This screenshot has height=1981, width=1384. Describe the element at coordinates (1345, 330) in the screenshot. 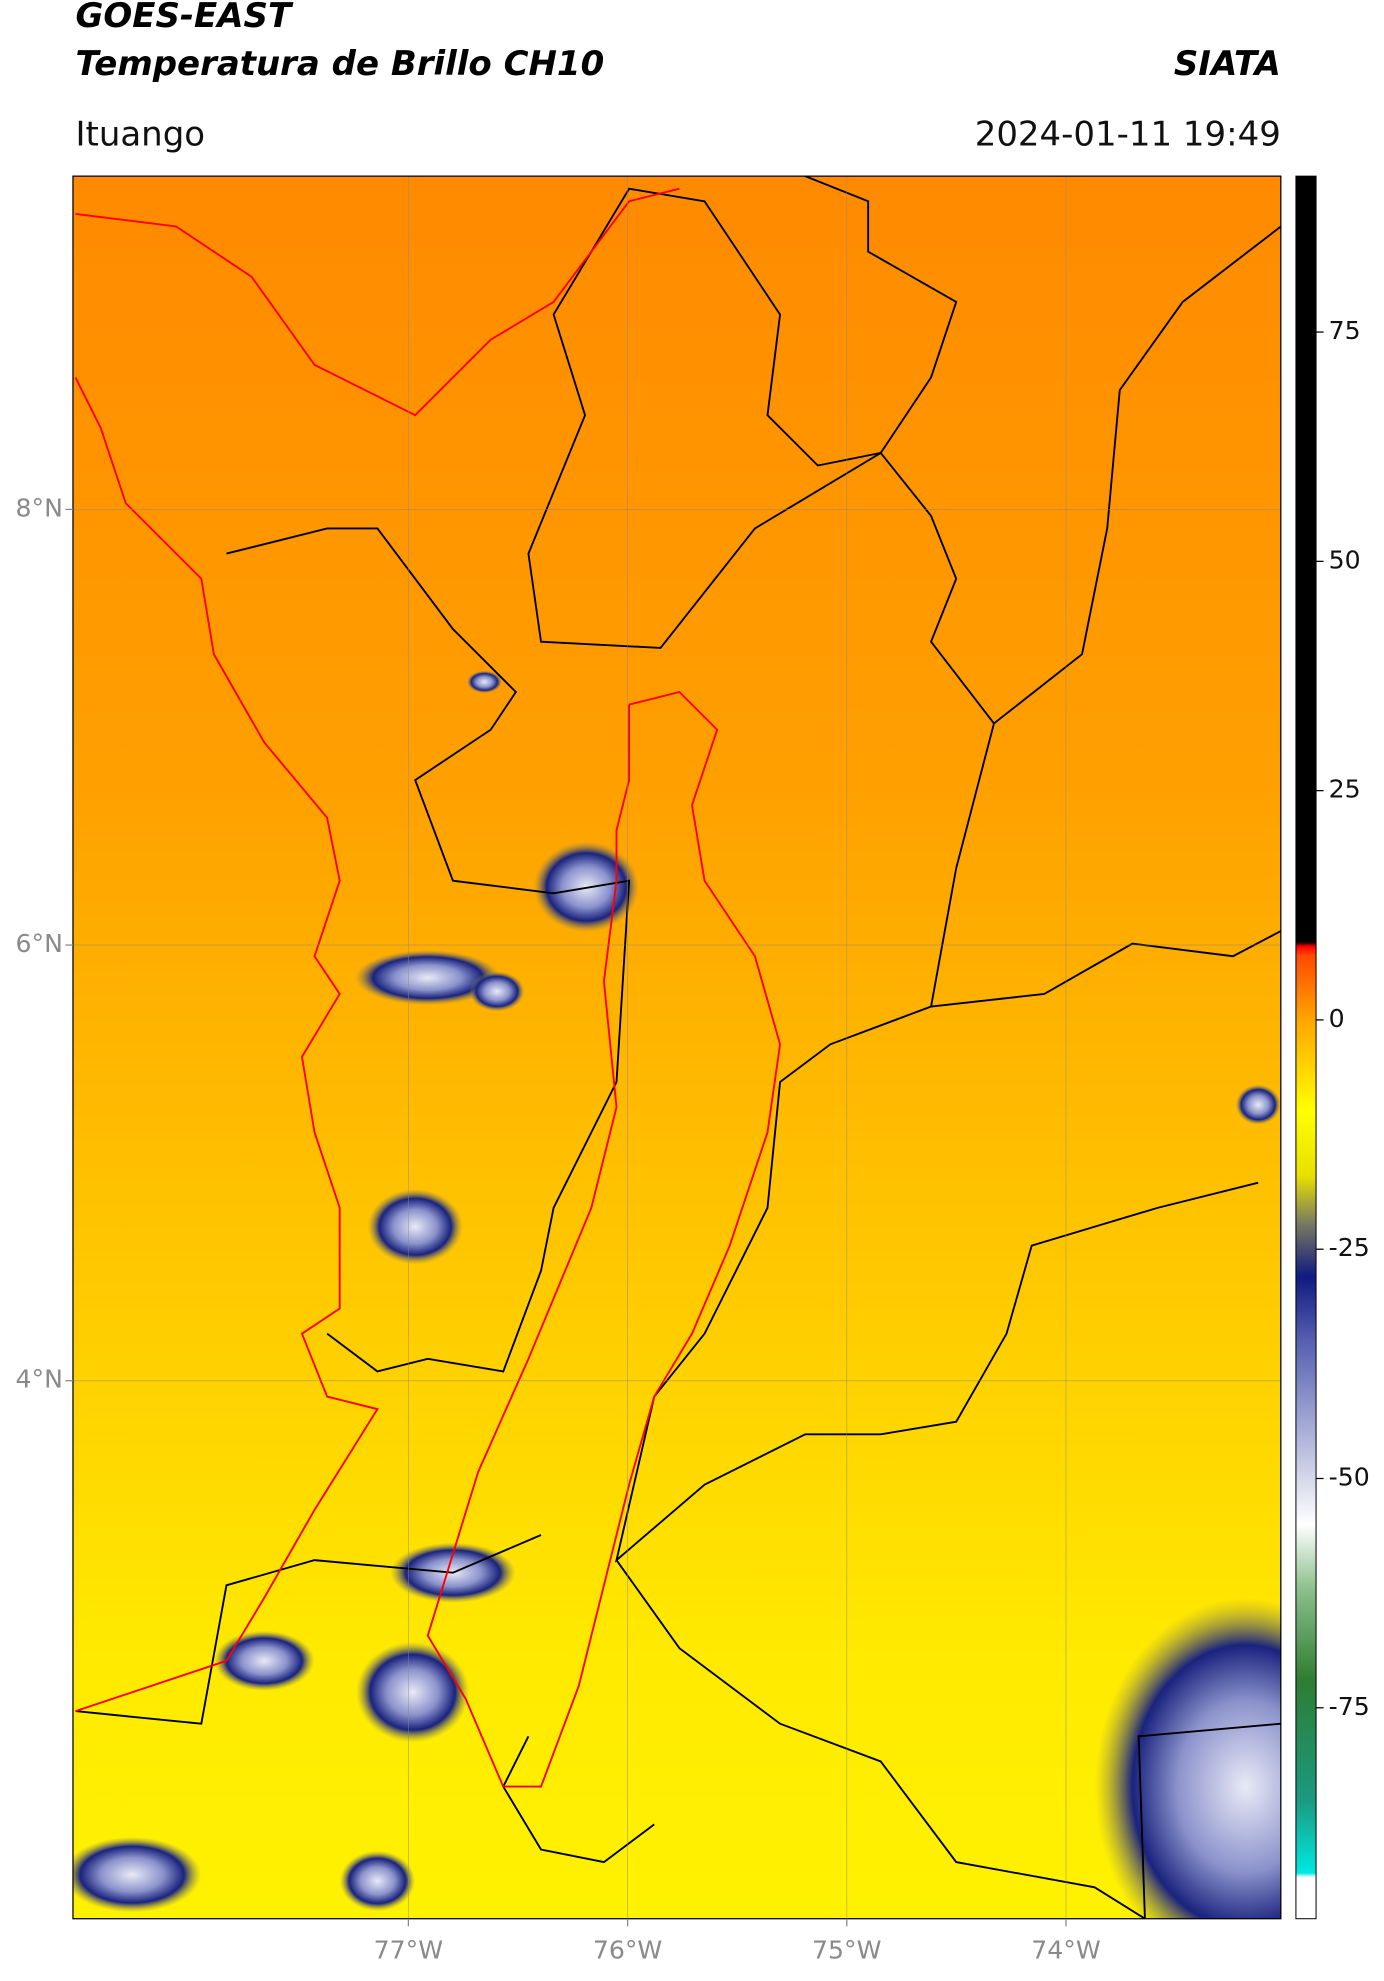

I see `colorbar-tick-label: 75` at that location.